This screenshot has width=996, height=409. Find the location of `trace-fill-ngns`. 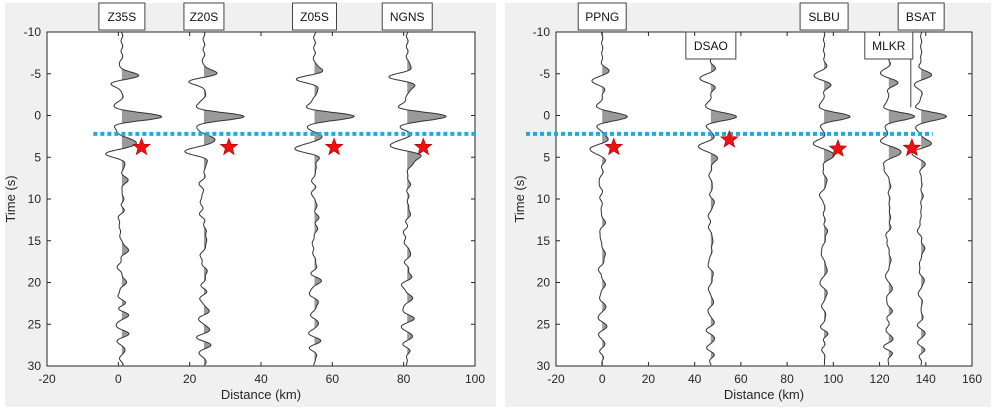

trace-fill-ngns is located at coordinates (426, 199).